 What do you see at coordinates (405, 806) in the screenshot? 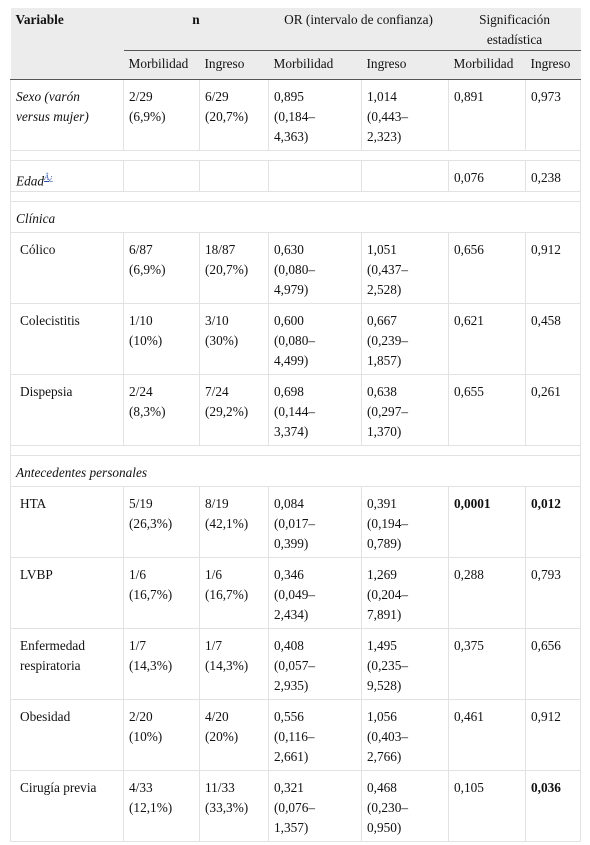
I see `table-cell: 0,468 (0,230– 0,950)` at bounding box center [405, 806].